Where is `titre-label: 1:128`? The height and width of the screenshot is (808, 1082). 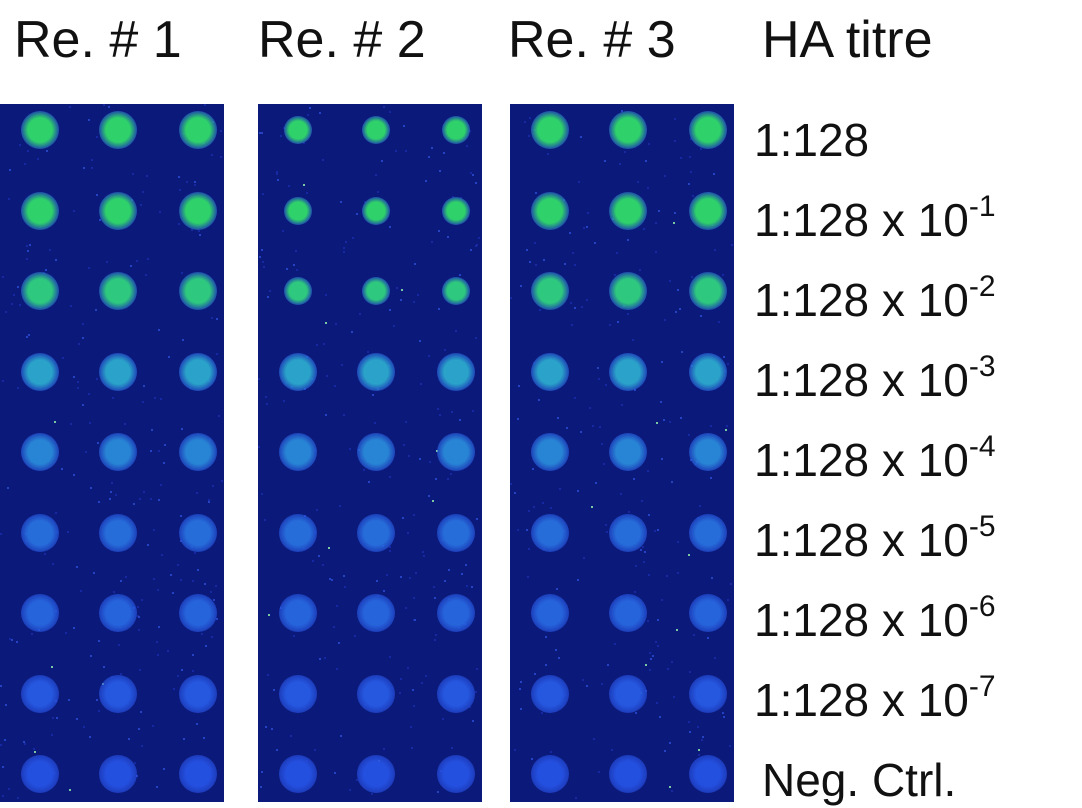 titre-label: 1:128 is located at coordinates (811, 140).